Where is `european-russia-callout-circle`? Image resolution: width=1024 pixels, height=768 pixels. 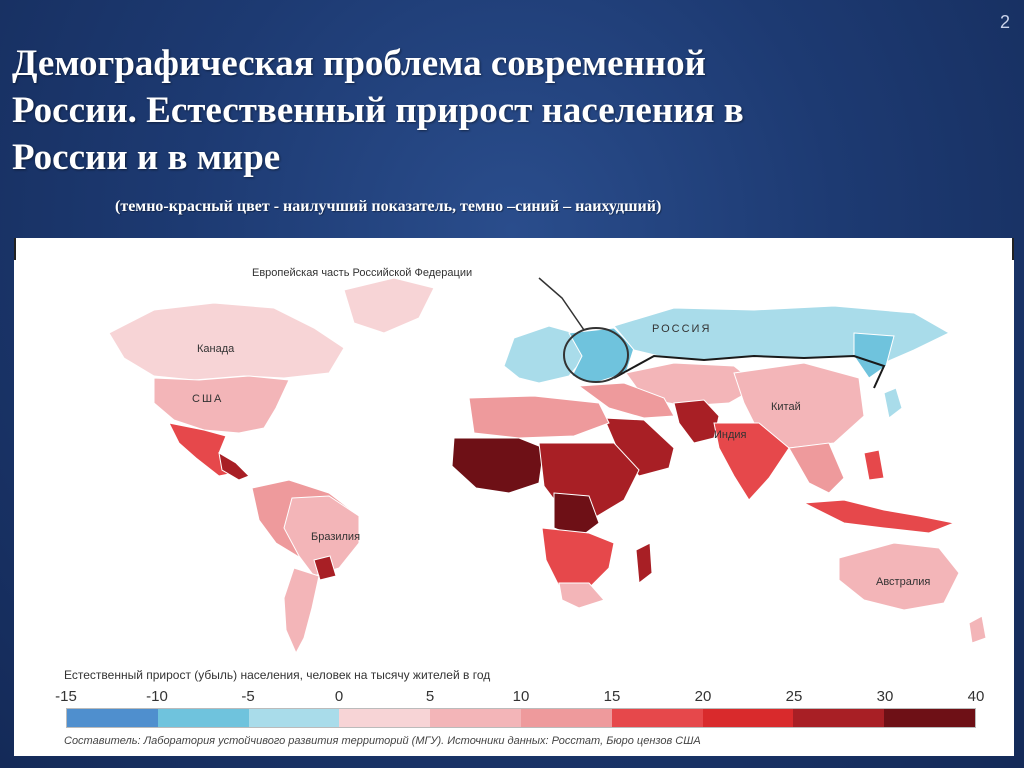
european-russia-callout-circle is located at coordinates (596, 355).